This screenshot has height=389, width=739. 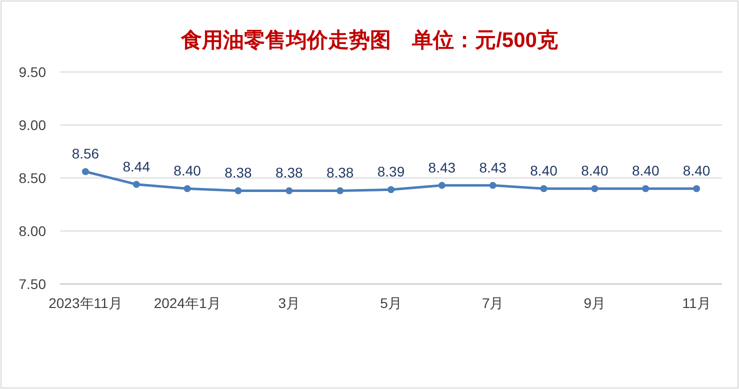 What do you see at coordinates (32, 125) in the screenshot?
I see `y-tick-label: 9.00` at bounding box center [32, 125].